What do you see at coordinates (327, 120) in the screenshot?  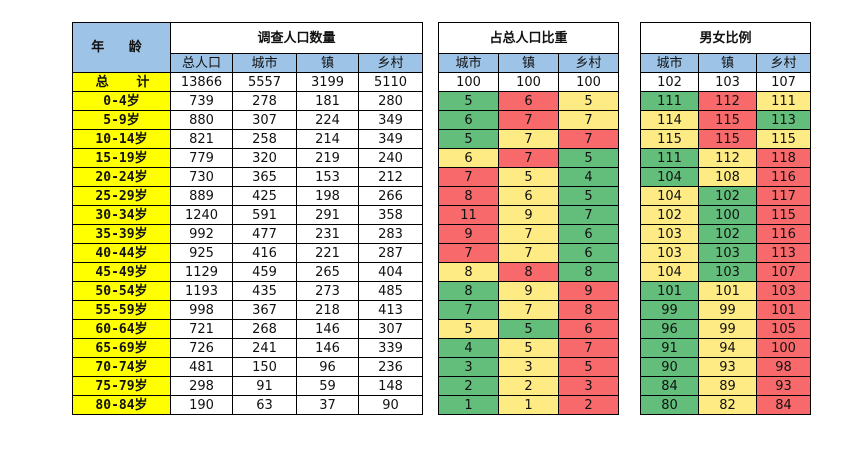 I see `population-town-cell: 224` at bounding box center [327, 120].